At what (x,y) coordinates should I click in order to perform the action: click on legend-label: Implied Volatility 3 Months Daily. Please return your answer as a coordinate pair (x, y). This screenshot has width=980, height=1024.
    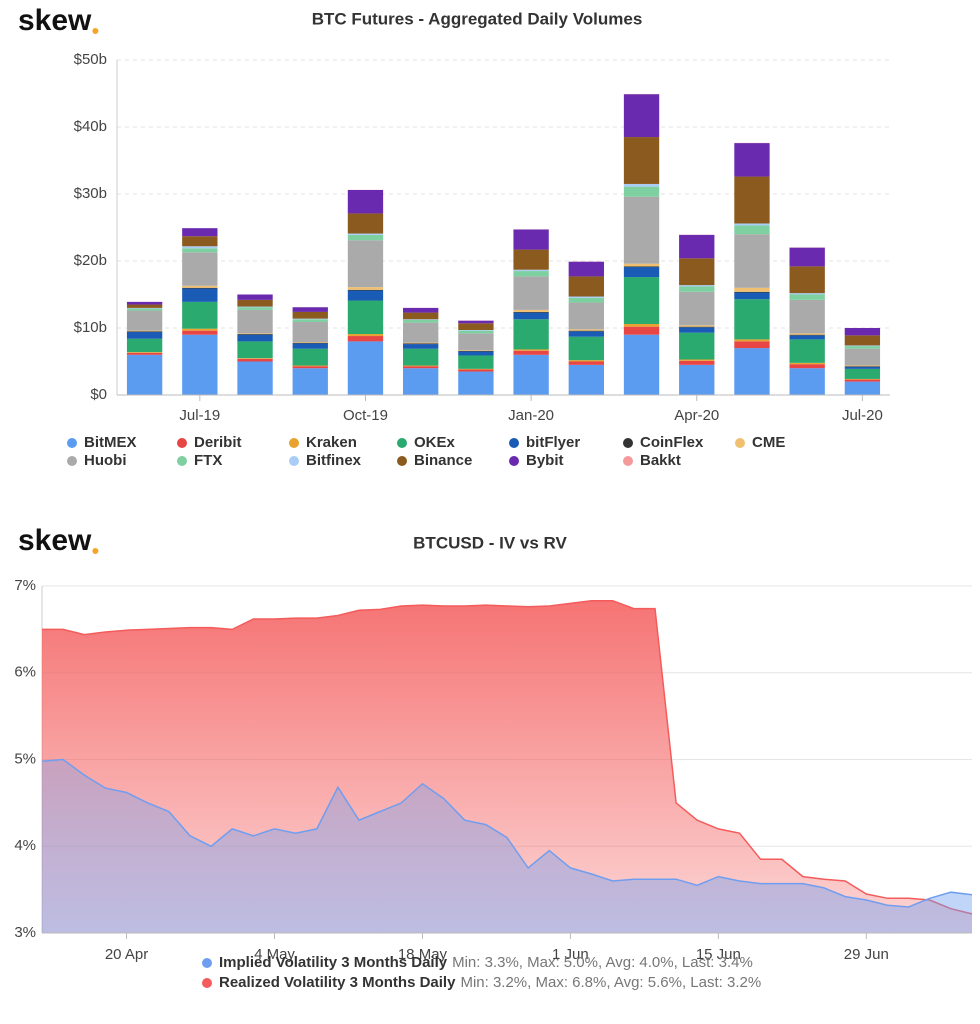
    Looking at the image, I should click on (333, 962).